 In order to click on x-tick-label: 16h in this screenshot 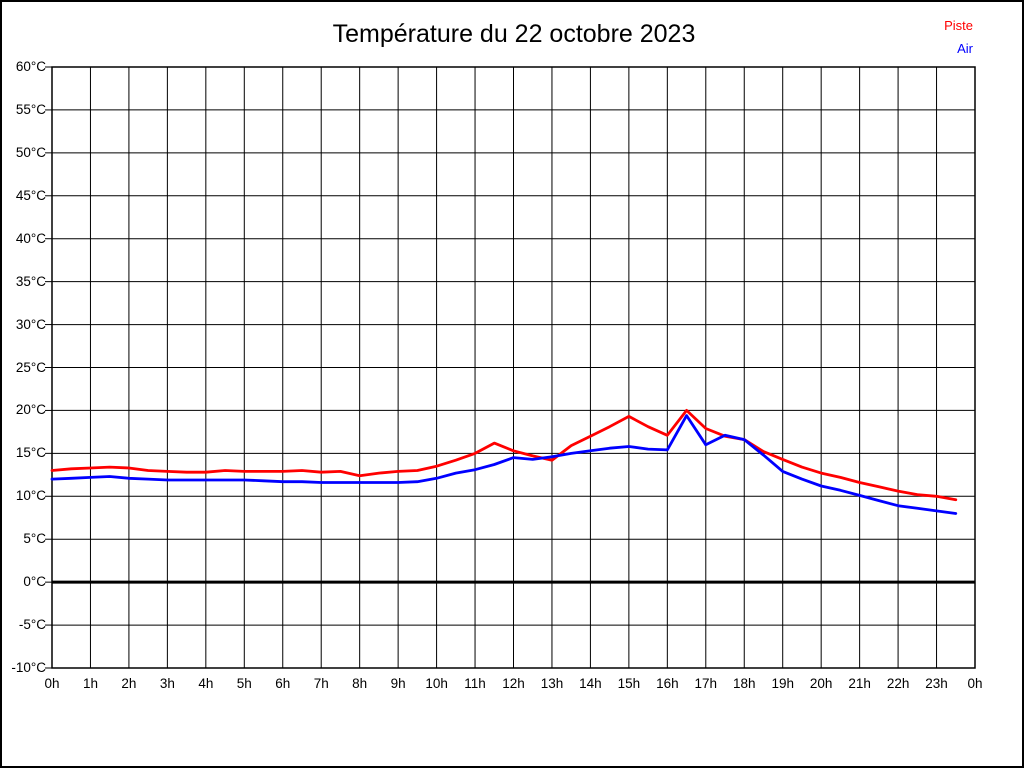, I will do `click(667, 683)`.